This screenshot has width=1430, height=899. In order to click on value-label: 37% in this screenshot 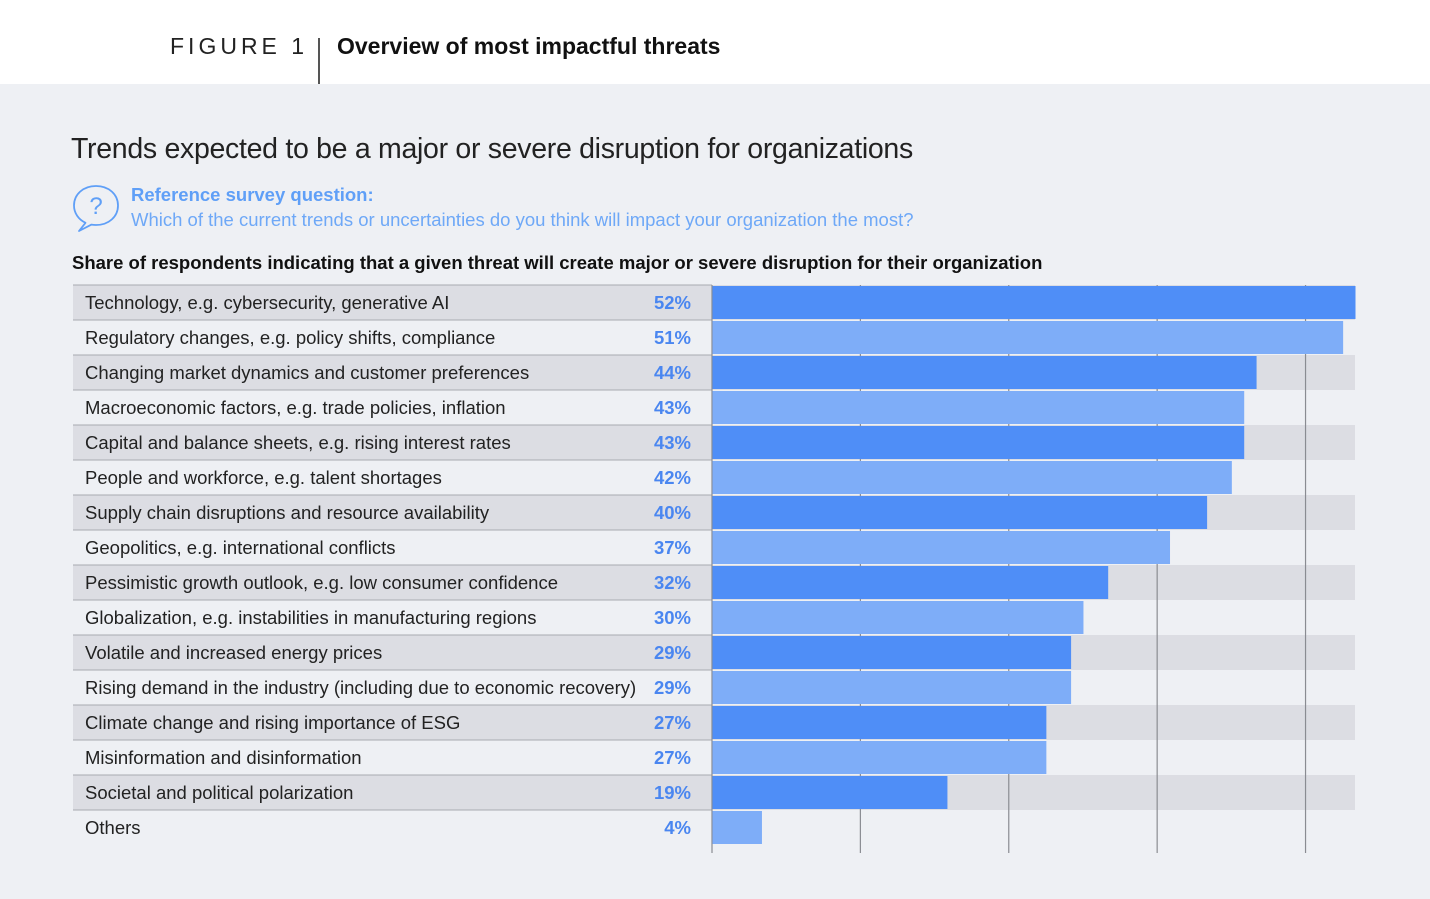, I will do `click(672, 547)`.